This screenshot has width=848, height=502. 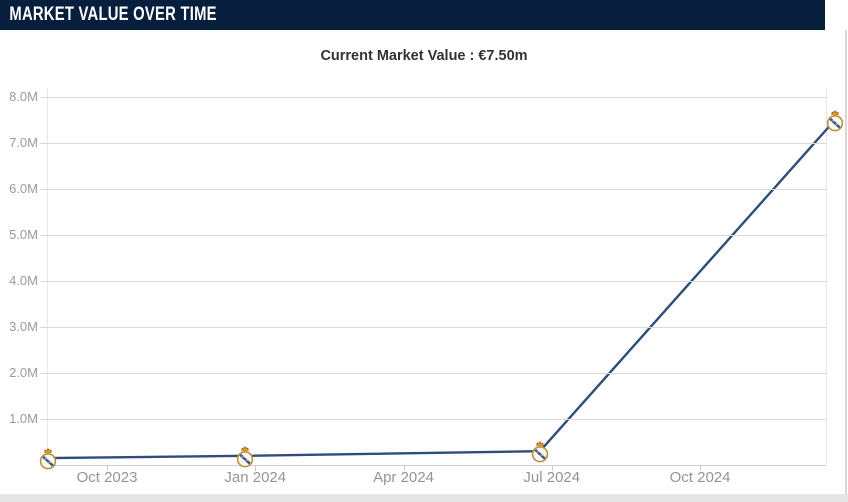 I want to click on content-right-border, so click(x=846, y=266).